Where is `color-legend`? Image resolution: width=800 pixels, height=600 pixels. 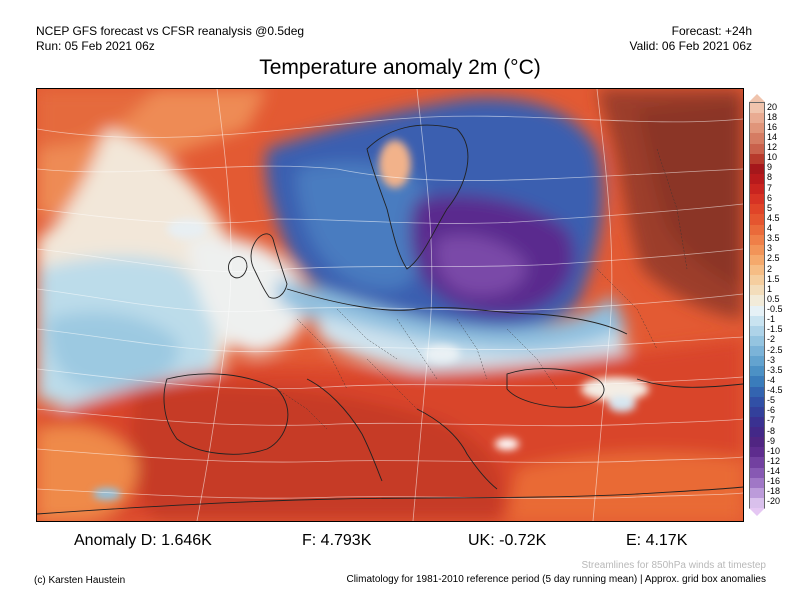 color-legend is located at coordinates (757, 305).